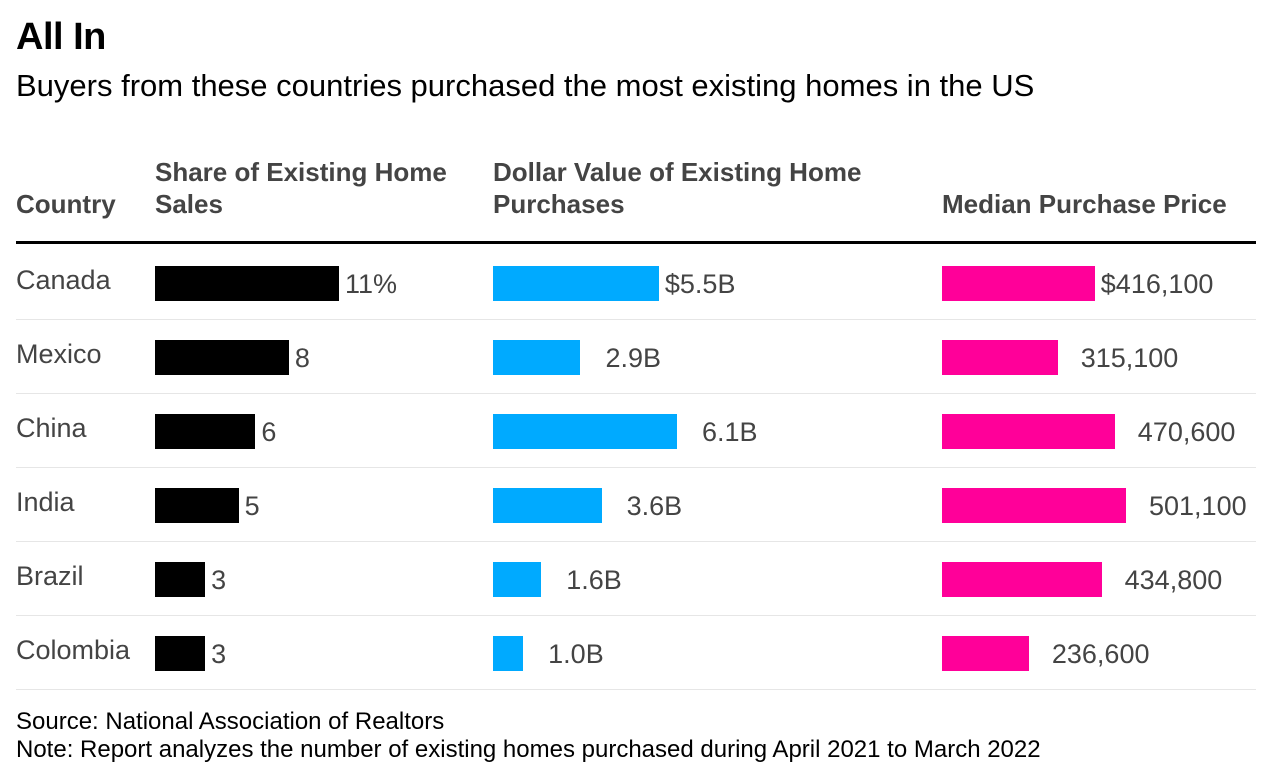  I want to click on median-value: 501,100, so click(1198, 506).